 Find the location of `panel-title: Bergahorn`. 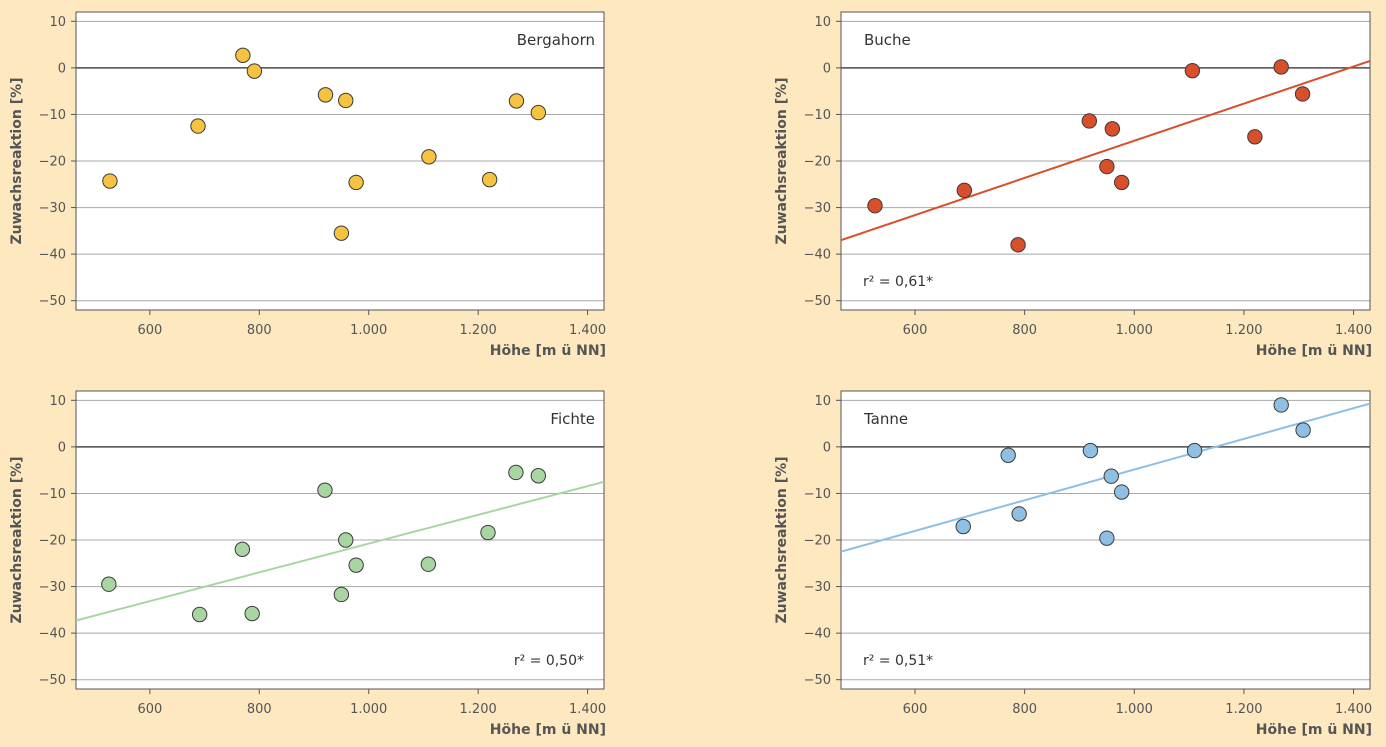

panel-title: Bergahorn is located at coordinates (556, 40).